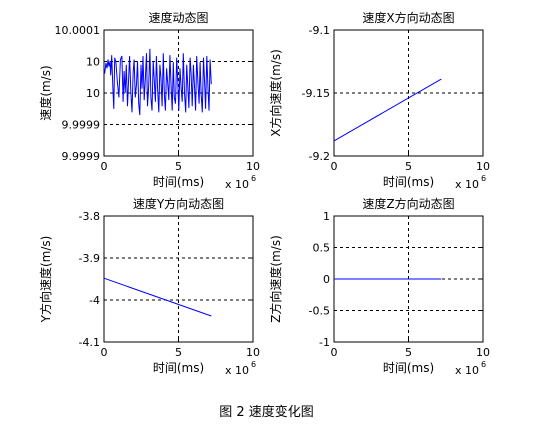 The image size is (533, 424). Describe the element at coordinates (319, 311) in the screenshot. I see `chart4-y-tick-label: -0.5` at that location.